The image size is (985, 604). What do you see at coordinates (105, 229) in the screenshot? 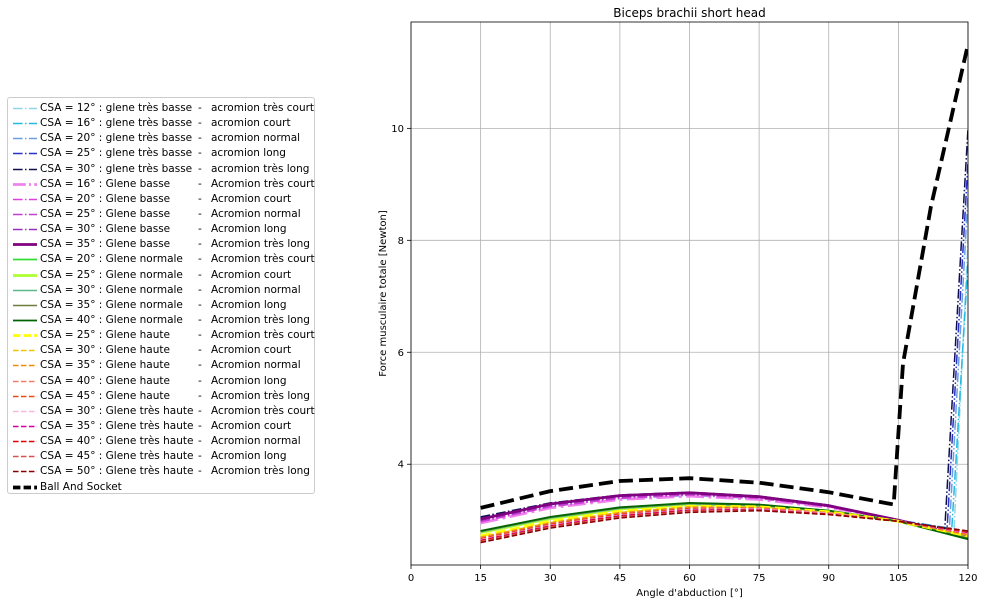
I see `legend-label: CSA = 30° : Glene basse` at bounding box center [105, 229].